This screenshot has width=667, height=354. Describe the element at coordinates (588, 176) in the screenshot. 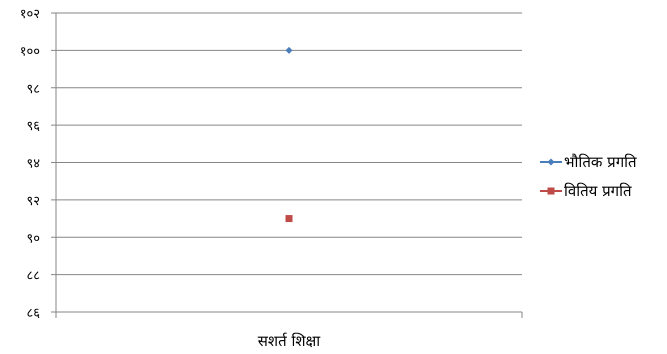

I see `legend: भौतिक प्रगति वितिय प्रगति` at that location.